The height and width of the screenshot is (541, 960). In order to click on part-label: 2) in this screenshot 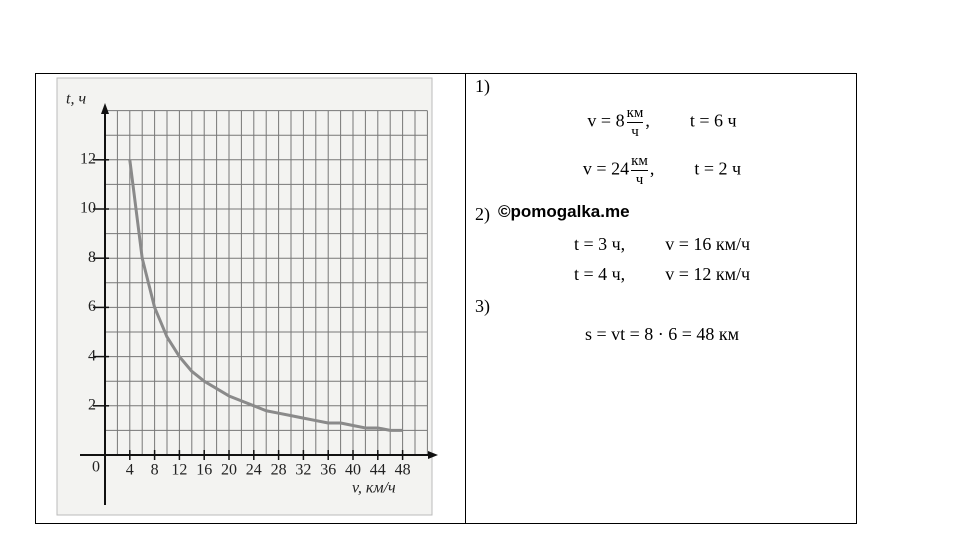, I will do `click(482, 214)`.